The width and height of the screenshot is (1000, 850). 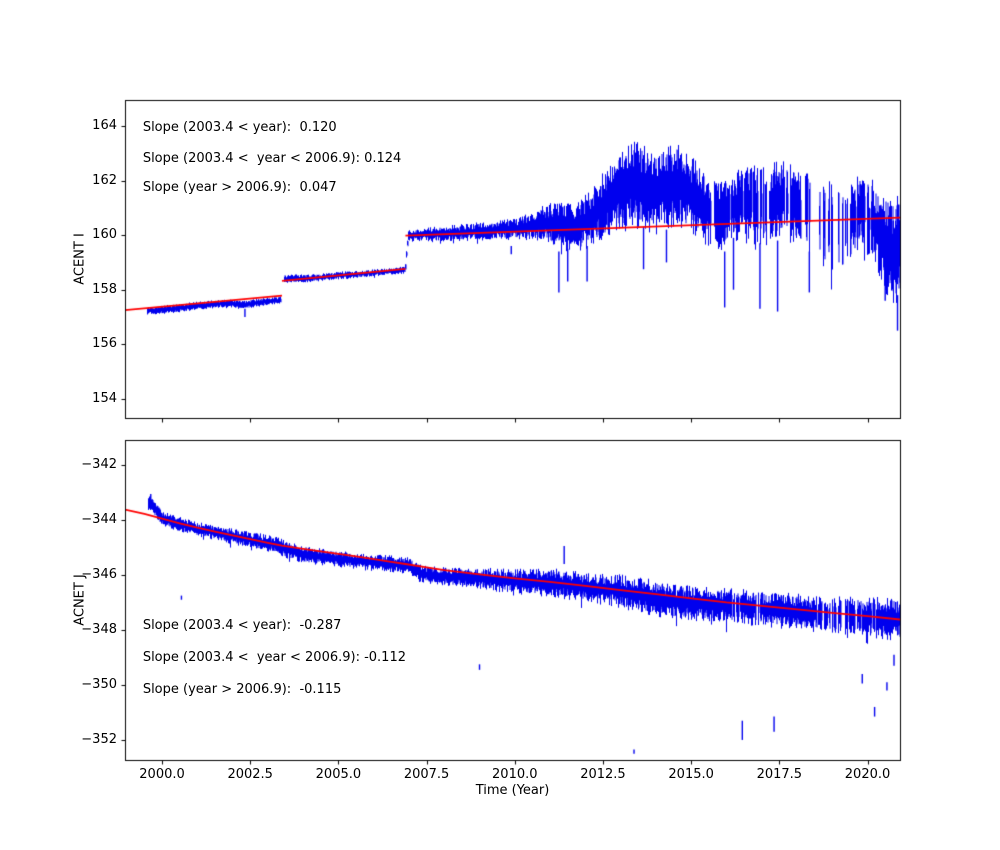 What do you see at coordinates (426, 774) in the screenshot?
I see `x-tick-label: 2007.5` at bounding box center [426, 774].